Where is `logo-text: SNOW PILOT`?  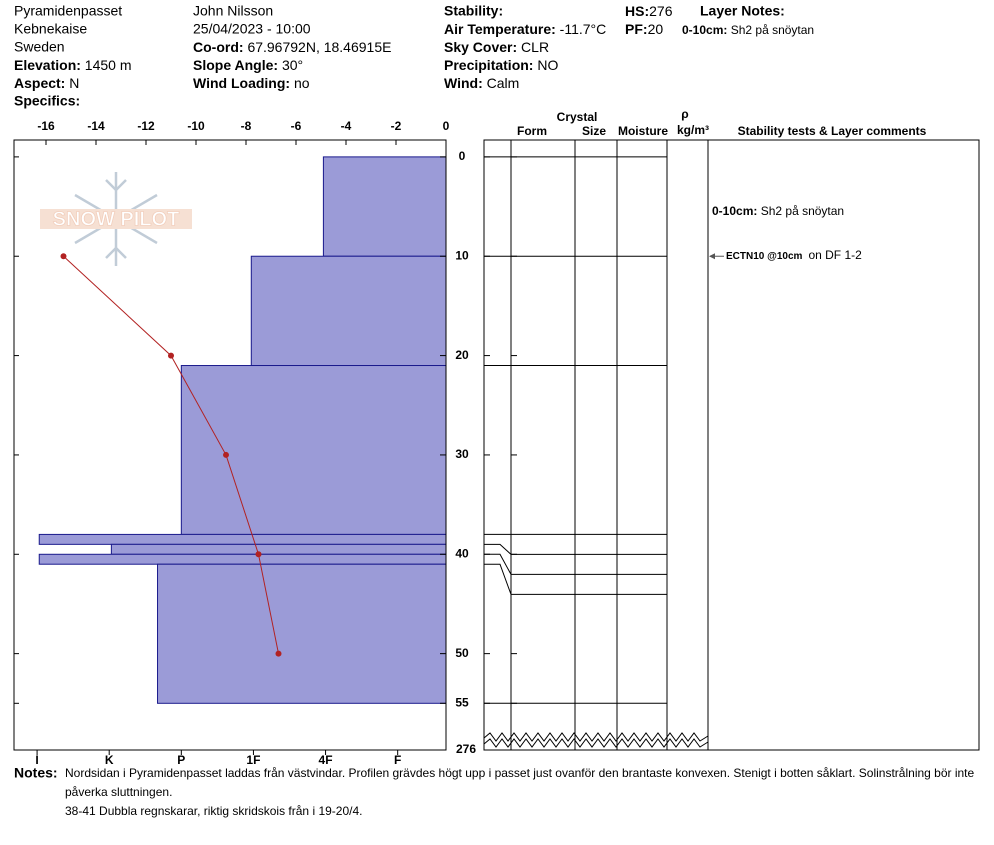
logo-text: SNOW PILOT is located at coordinates (116, 219).